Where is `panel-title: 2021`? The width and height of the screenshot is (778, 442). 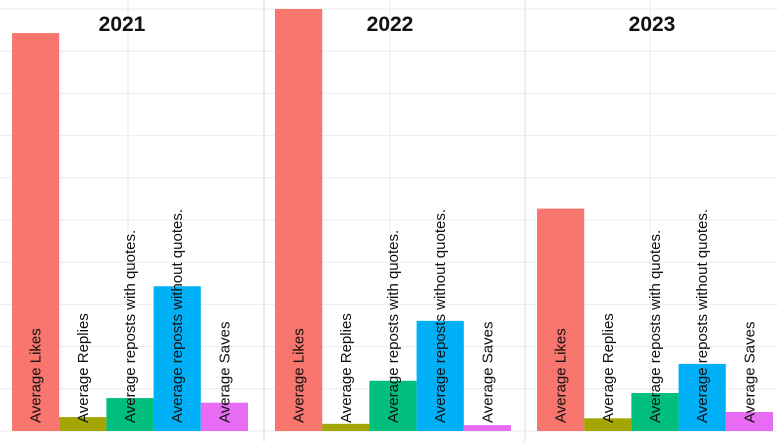 panel-title: 2021 is located at coordinates (122, 24).